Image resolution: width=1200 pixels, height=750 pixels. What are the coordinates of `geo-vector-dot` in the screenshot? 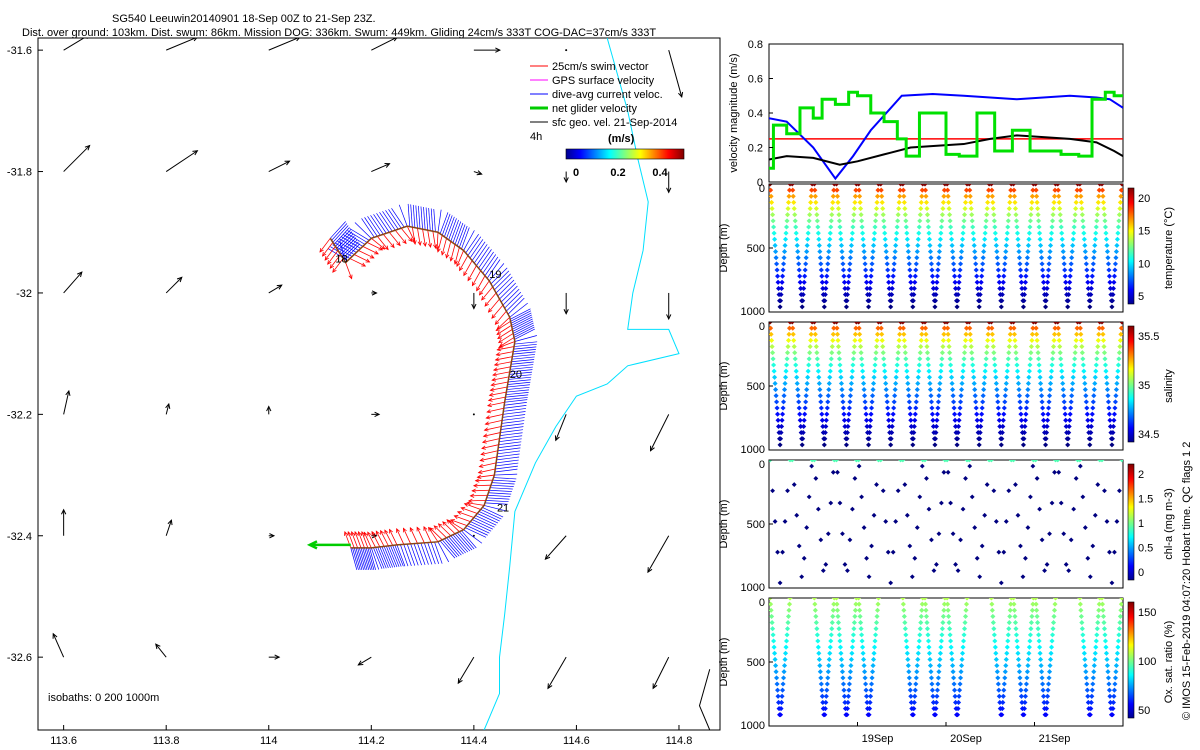 It's located at (566, 50).